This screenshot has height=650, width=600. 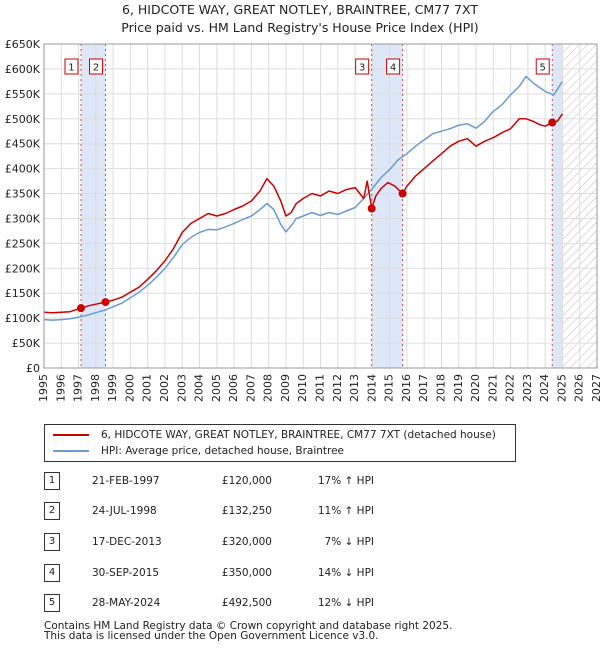 I want to click on sale-date: 28-MAY-2024, so click(x=126, y=603).